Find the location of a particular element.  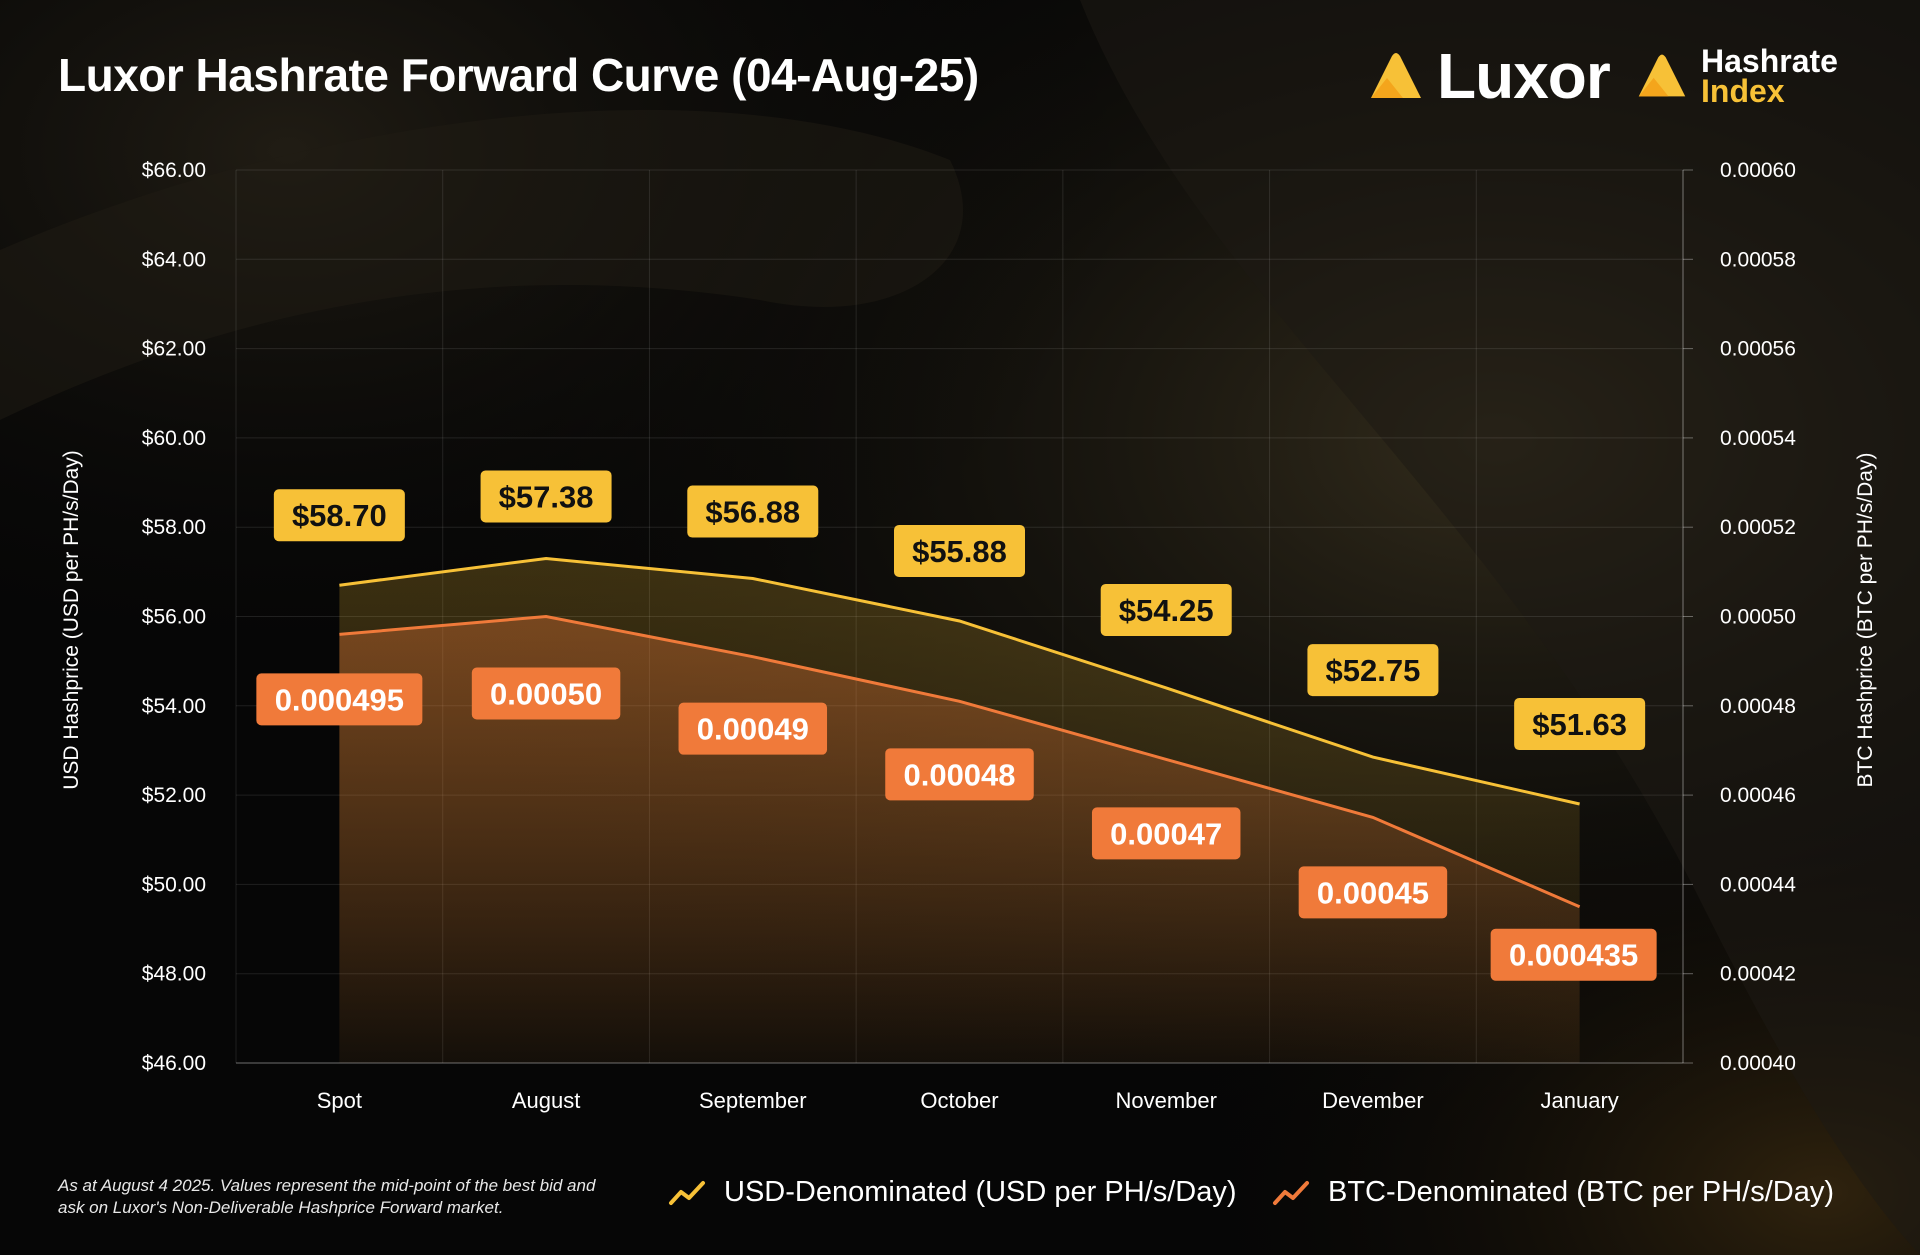

x-tick-label: Devember is located at coordinates (1372, 1100).